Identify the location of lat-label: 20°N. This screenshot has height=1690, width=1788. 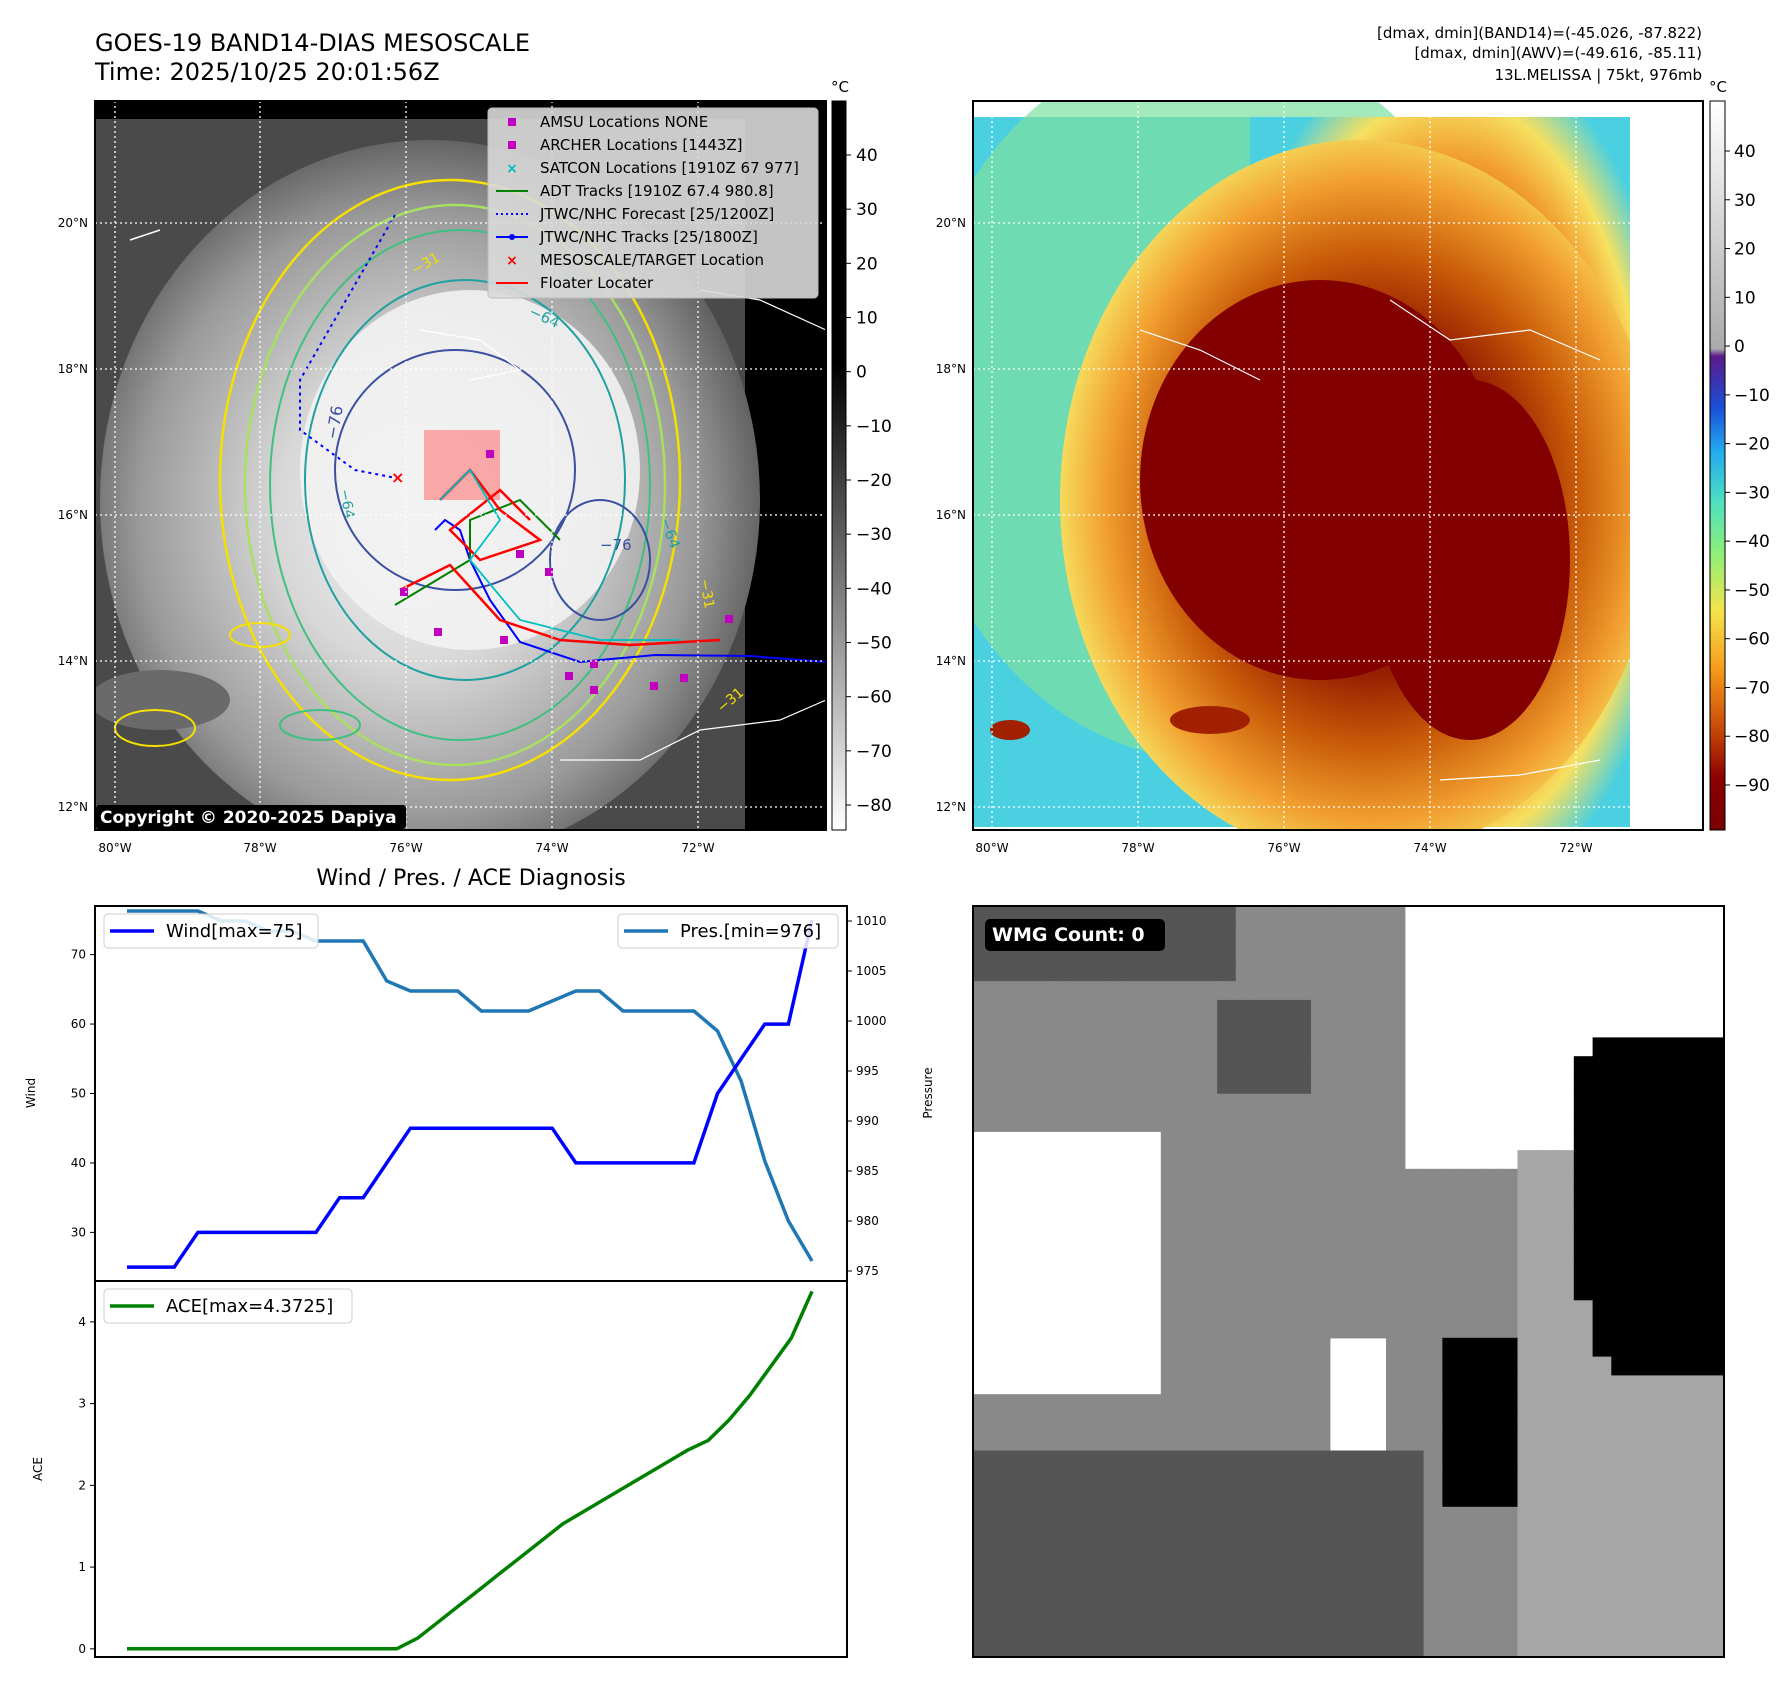
(951, 223).